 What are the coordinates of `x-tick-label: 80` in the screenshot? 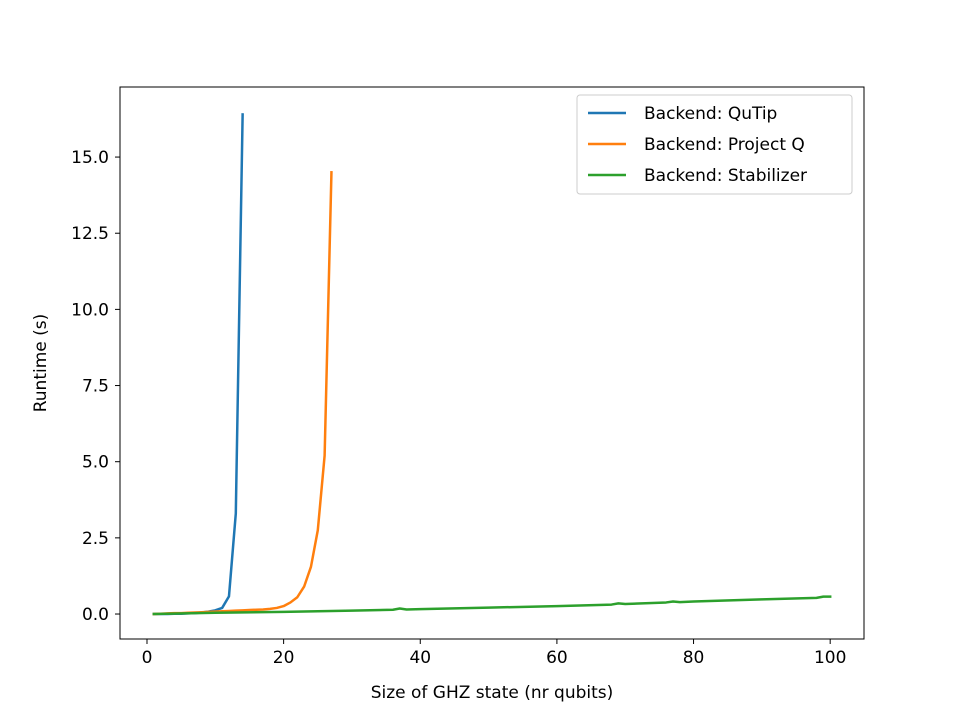 It's located at (694, 658).